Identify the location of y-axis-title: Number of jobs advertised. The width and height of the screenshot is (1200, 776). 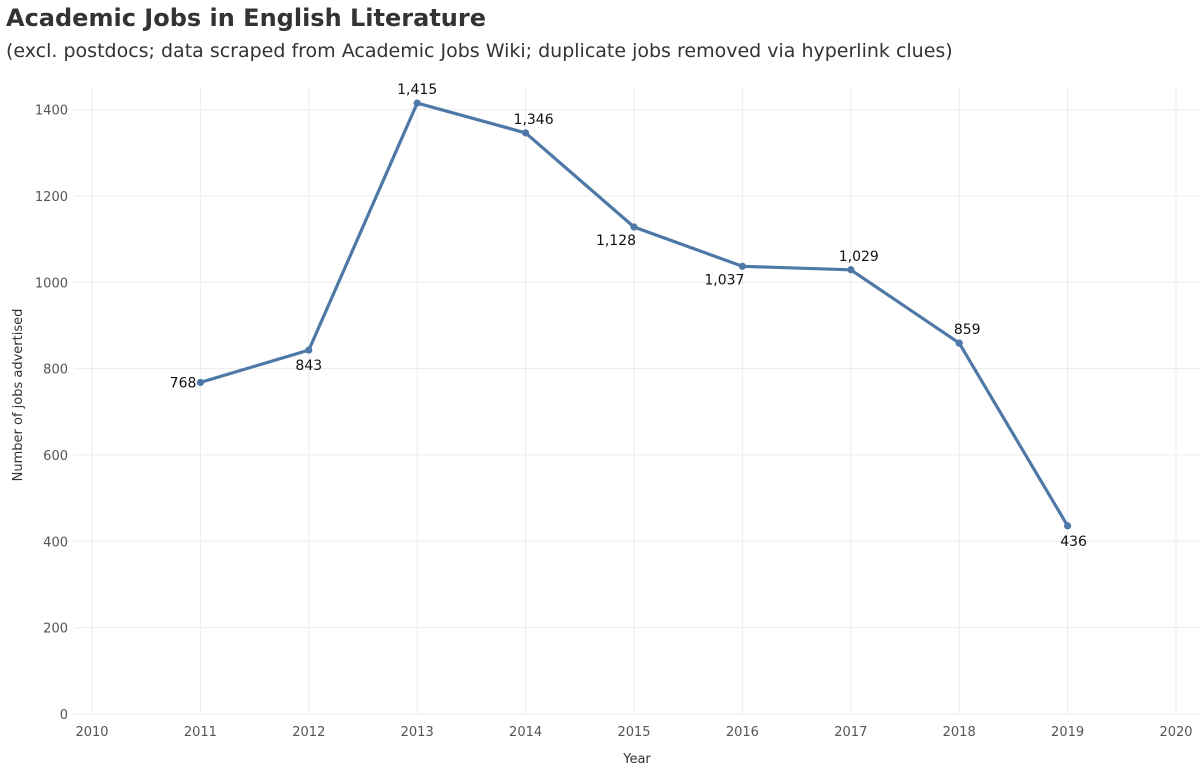
(18, 395).